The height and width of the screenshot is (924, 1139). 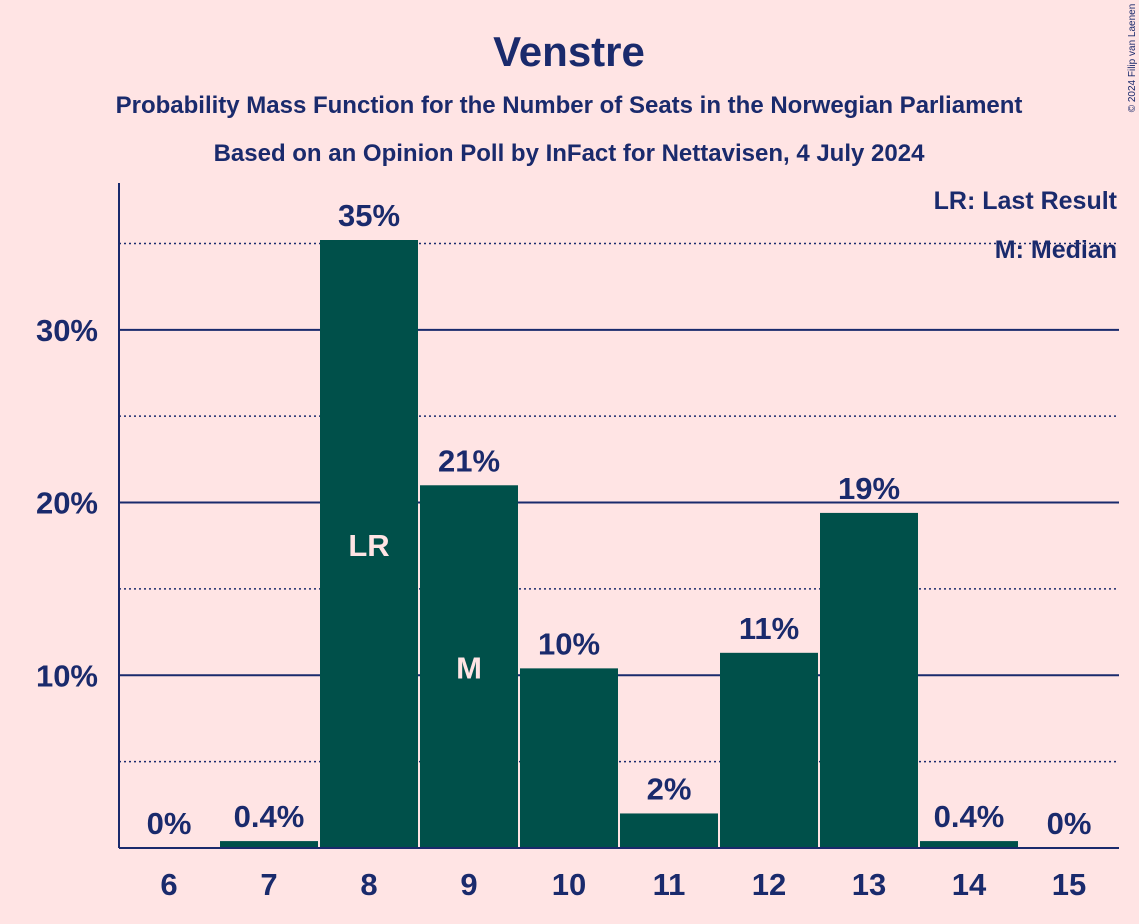 I want to click on chart-title: Venstre, so click(x=569, y=51).